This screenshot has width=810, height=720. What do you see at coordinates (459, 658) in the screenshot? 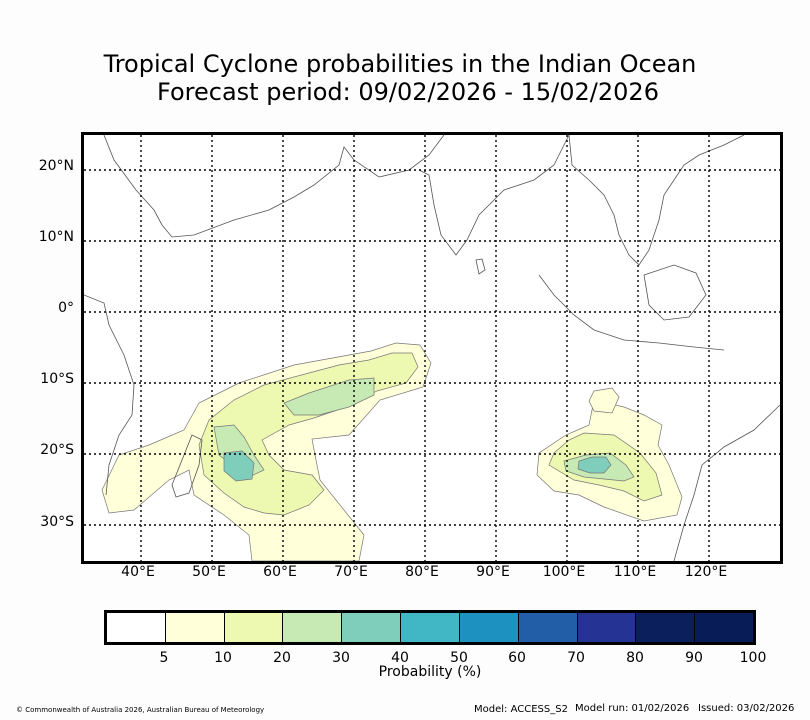
I see `colorbar-tick: 50` at bounding box center [459, 658].